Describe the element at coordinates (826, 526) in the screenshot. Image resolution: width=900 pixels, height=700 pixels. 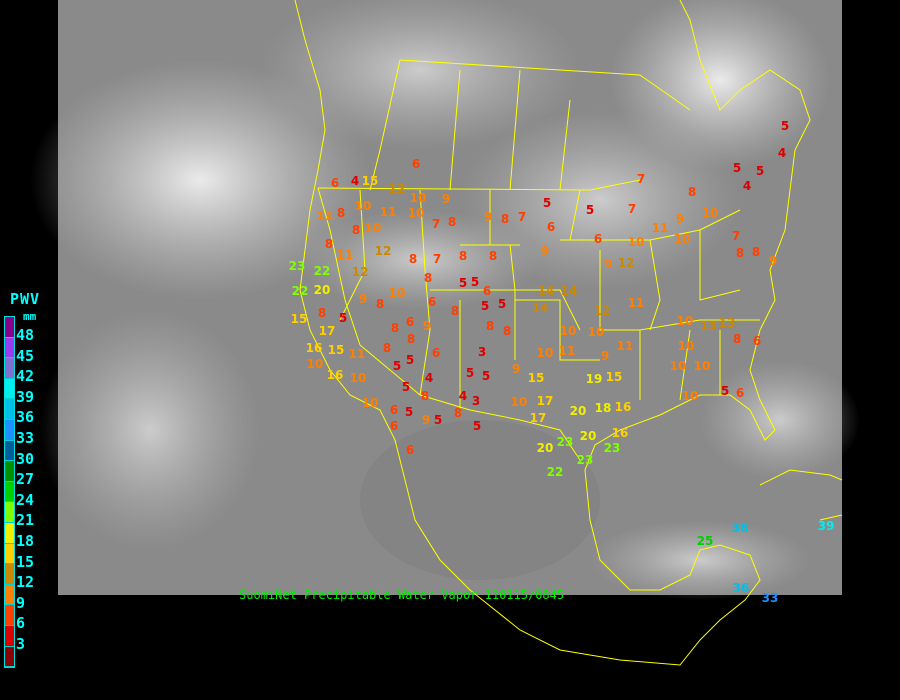
I see `station-value: 39` at that location.